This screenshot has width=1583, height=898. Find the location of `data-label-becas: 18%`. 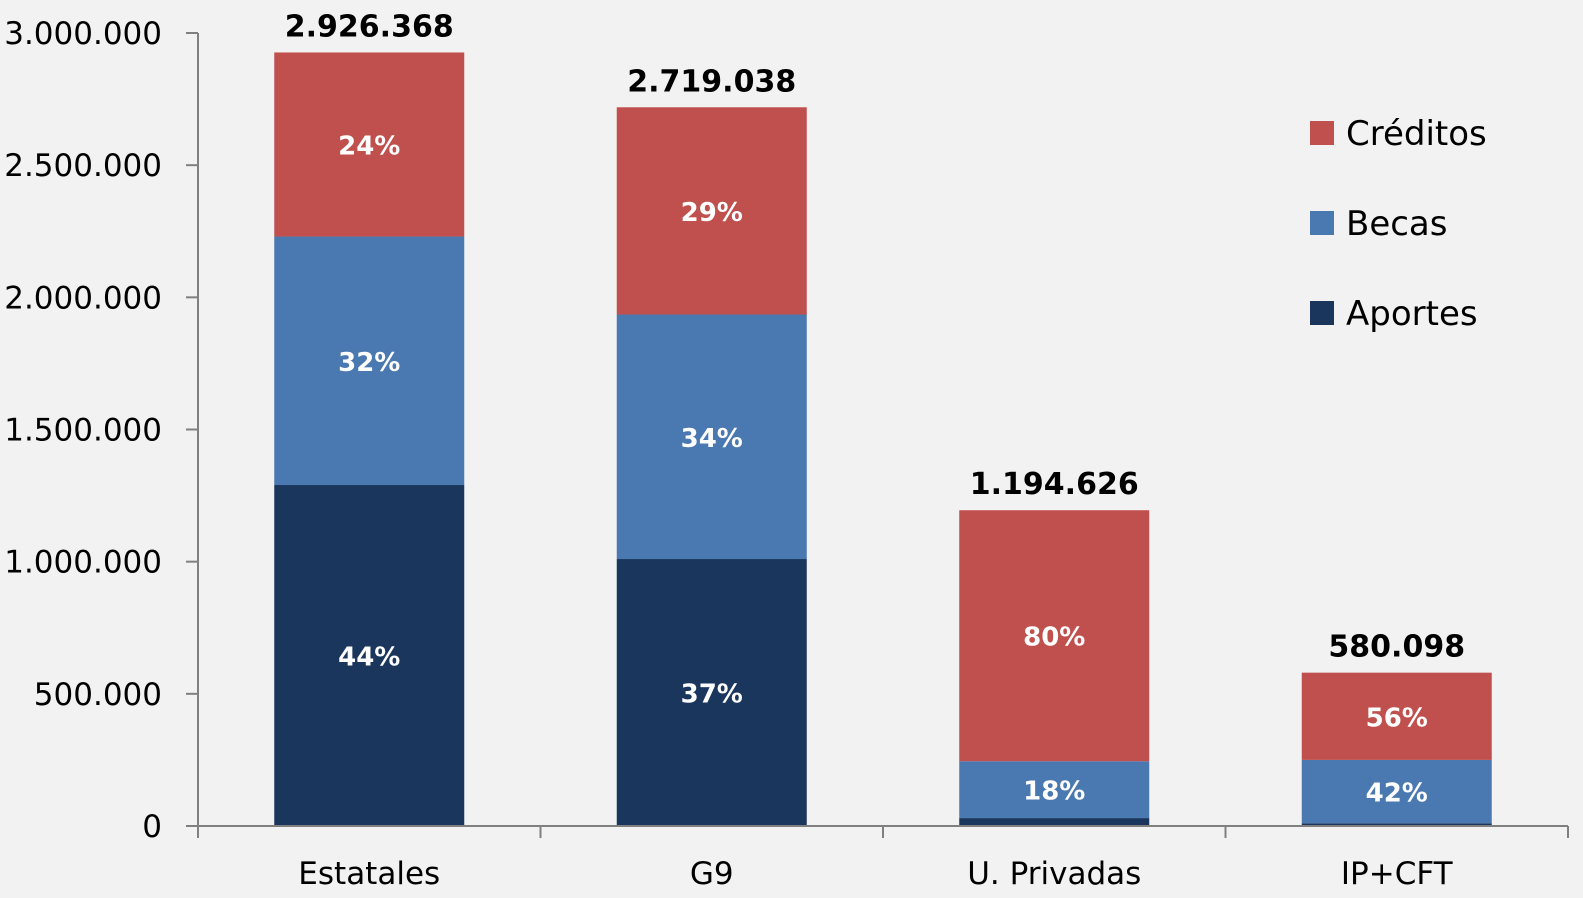

data-label-becas: 18% is located at coordinates (1054, 792).